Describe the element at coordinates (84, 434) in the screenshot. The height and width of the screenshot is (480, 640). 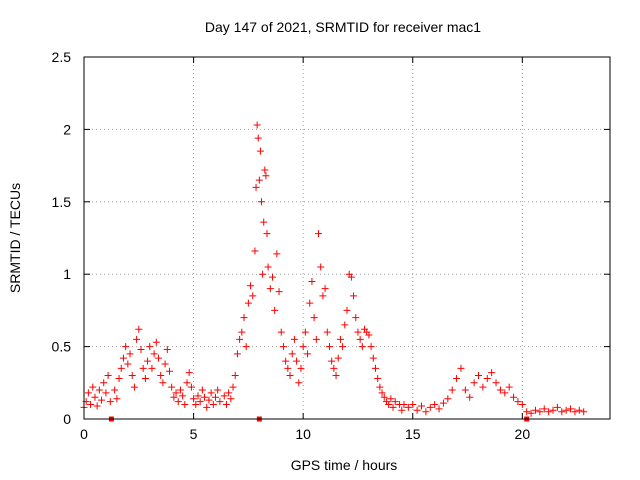
I see `x-tick-label: 0` at that location.